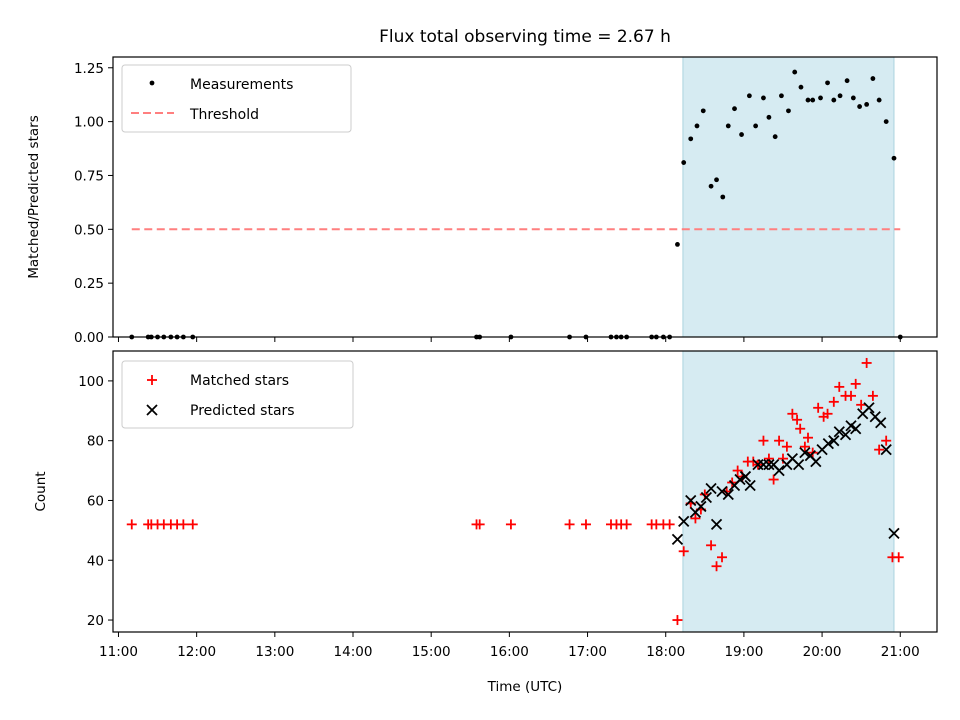 Image resolution: width=960 pixels, height=720 pixels. What do you see at coordinates (89, 69) in the screenshot?
I see `y-tick-label: 1.25` at bounding box center [89, 69].